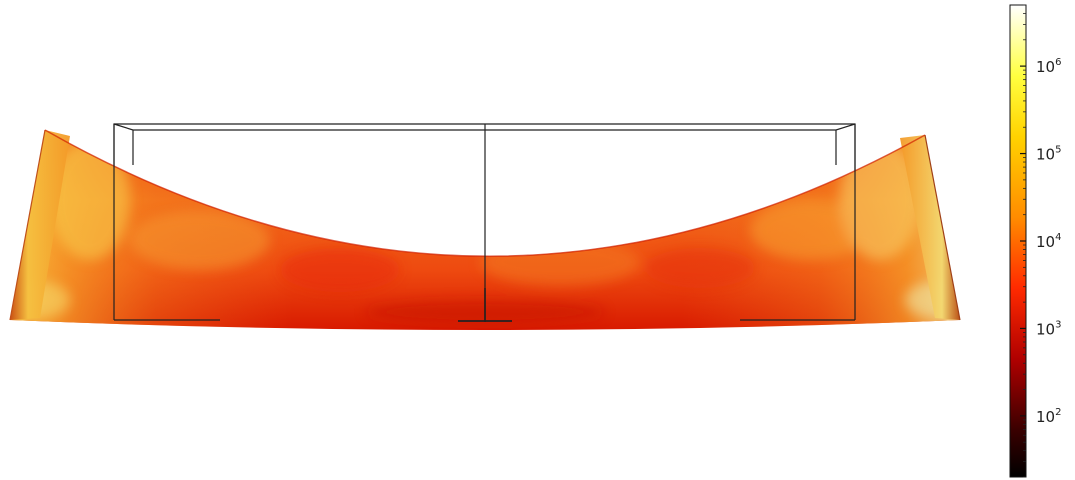 The height and width of the screenshot is (480, 1075). I want to click on colorbar-ticks: 10² 10³ 10⁴ 10⁵ 10⁶, so click(1040, 241).